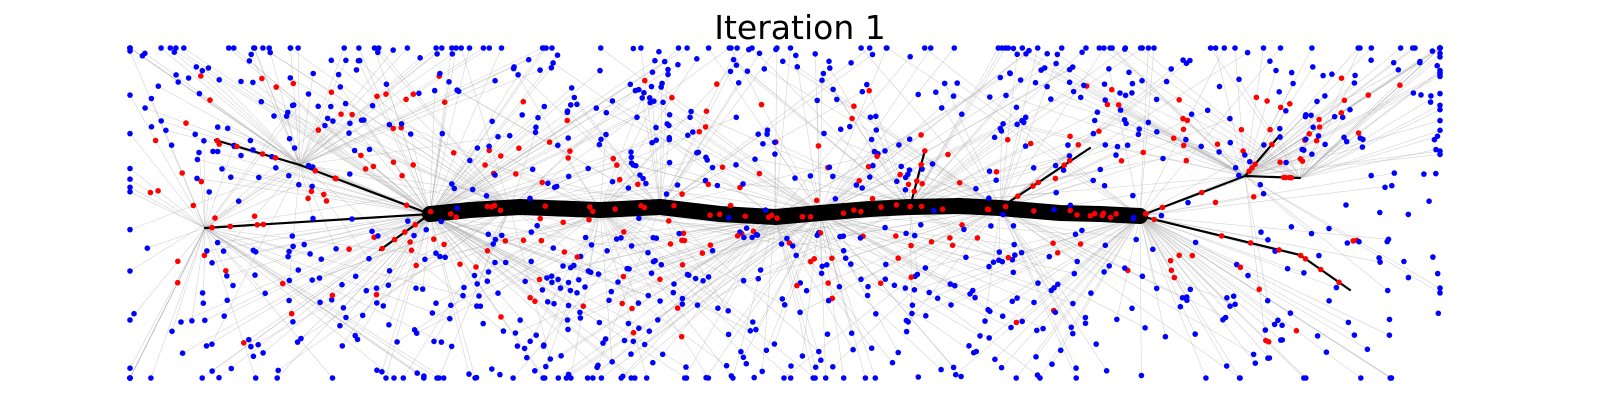 The image size is (1600, 400). I want to click on branch-internal-node, so click(910, 206).